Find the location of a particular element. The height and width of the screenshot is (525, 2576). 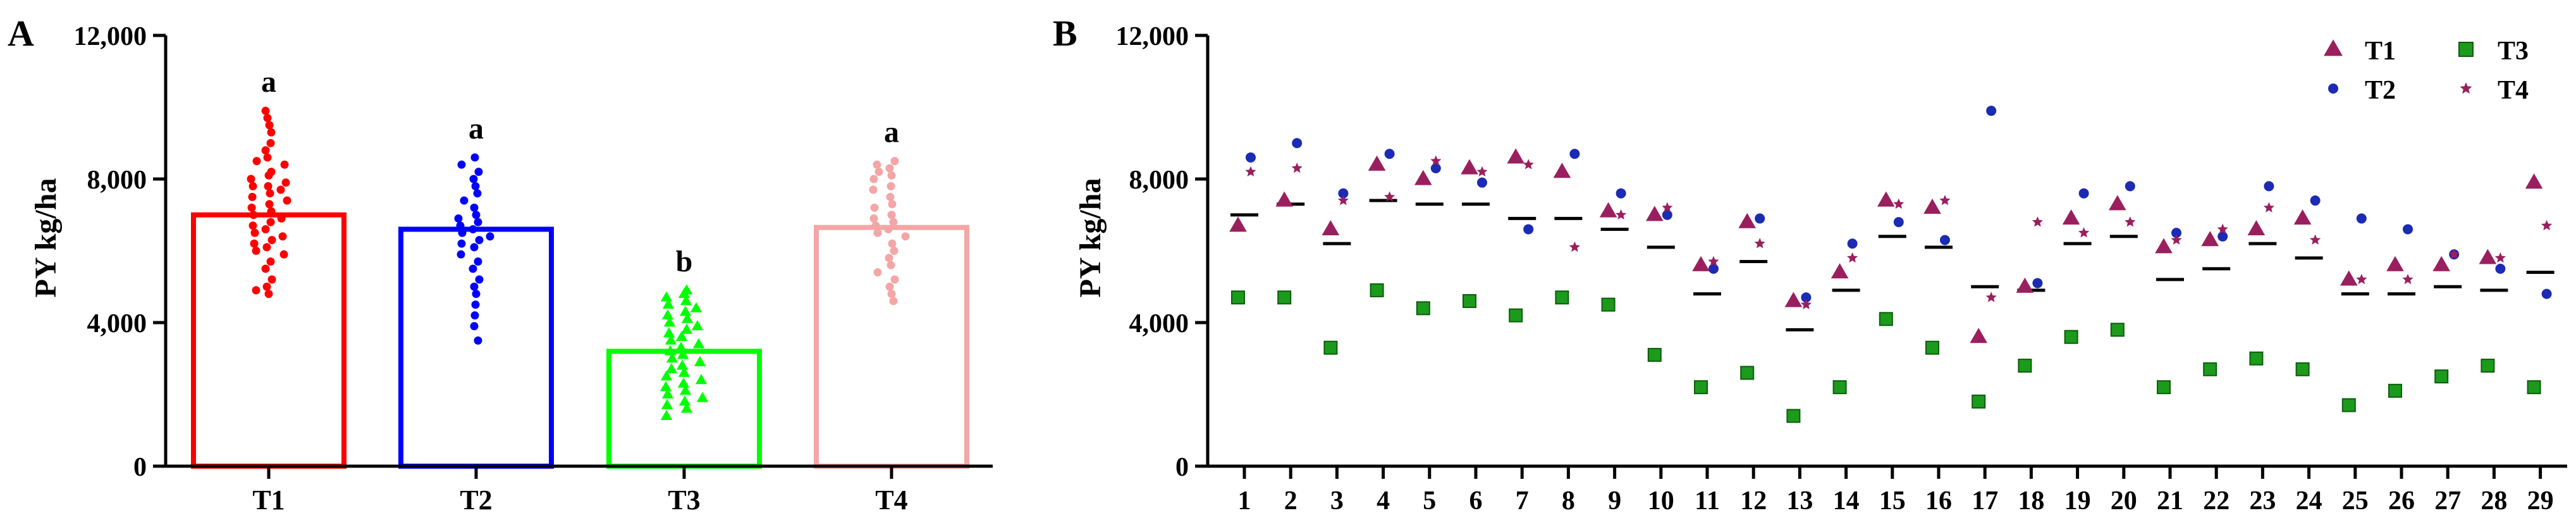

panel-a-x-tick-label: T4 is located at coordinates (891, 500).